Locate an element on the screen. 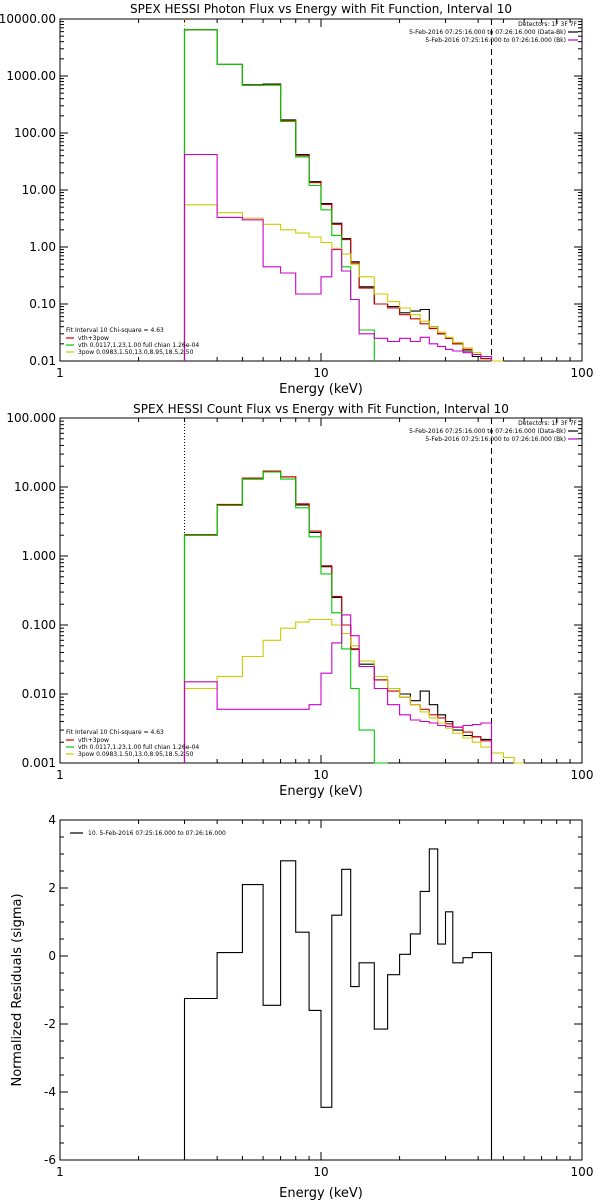 The image size is (600, 1200). count-flux-series-bk is located at coordinates (338, 688).